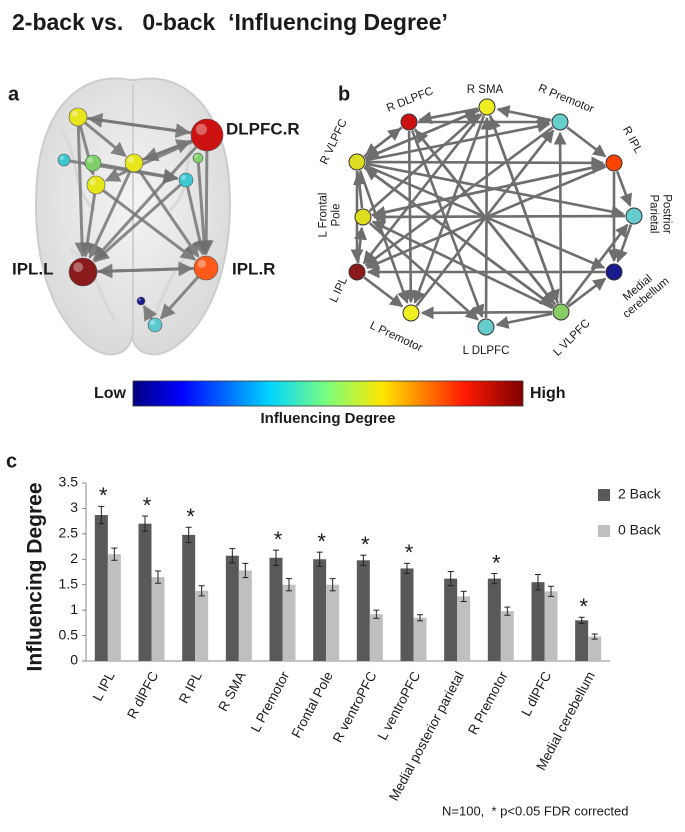 The width and height of the screenshot is (685, 832). I want to click on y-tick-label: 1.5, so click(69, 583).